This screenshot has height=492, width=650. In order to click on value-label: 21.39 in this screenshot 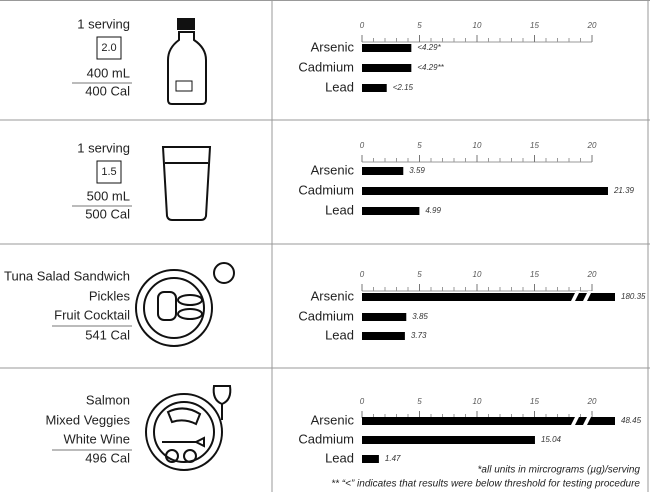, I will do `click(624, 190)`.